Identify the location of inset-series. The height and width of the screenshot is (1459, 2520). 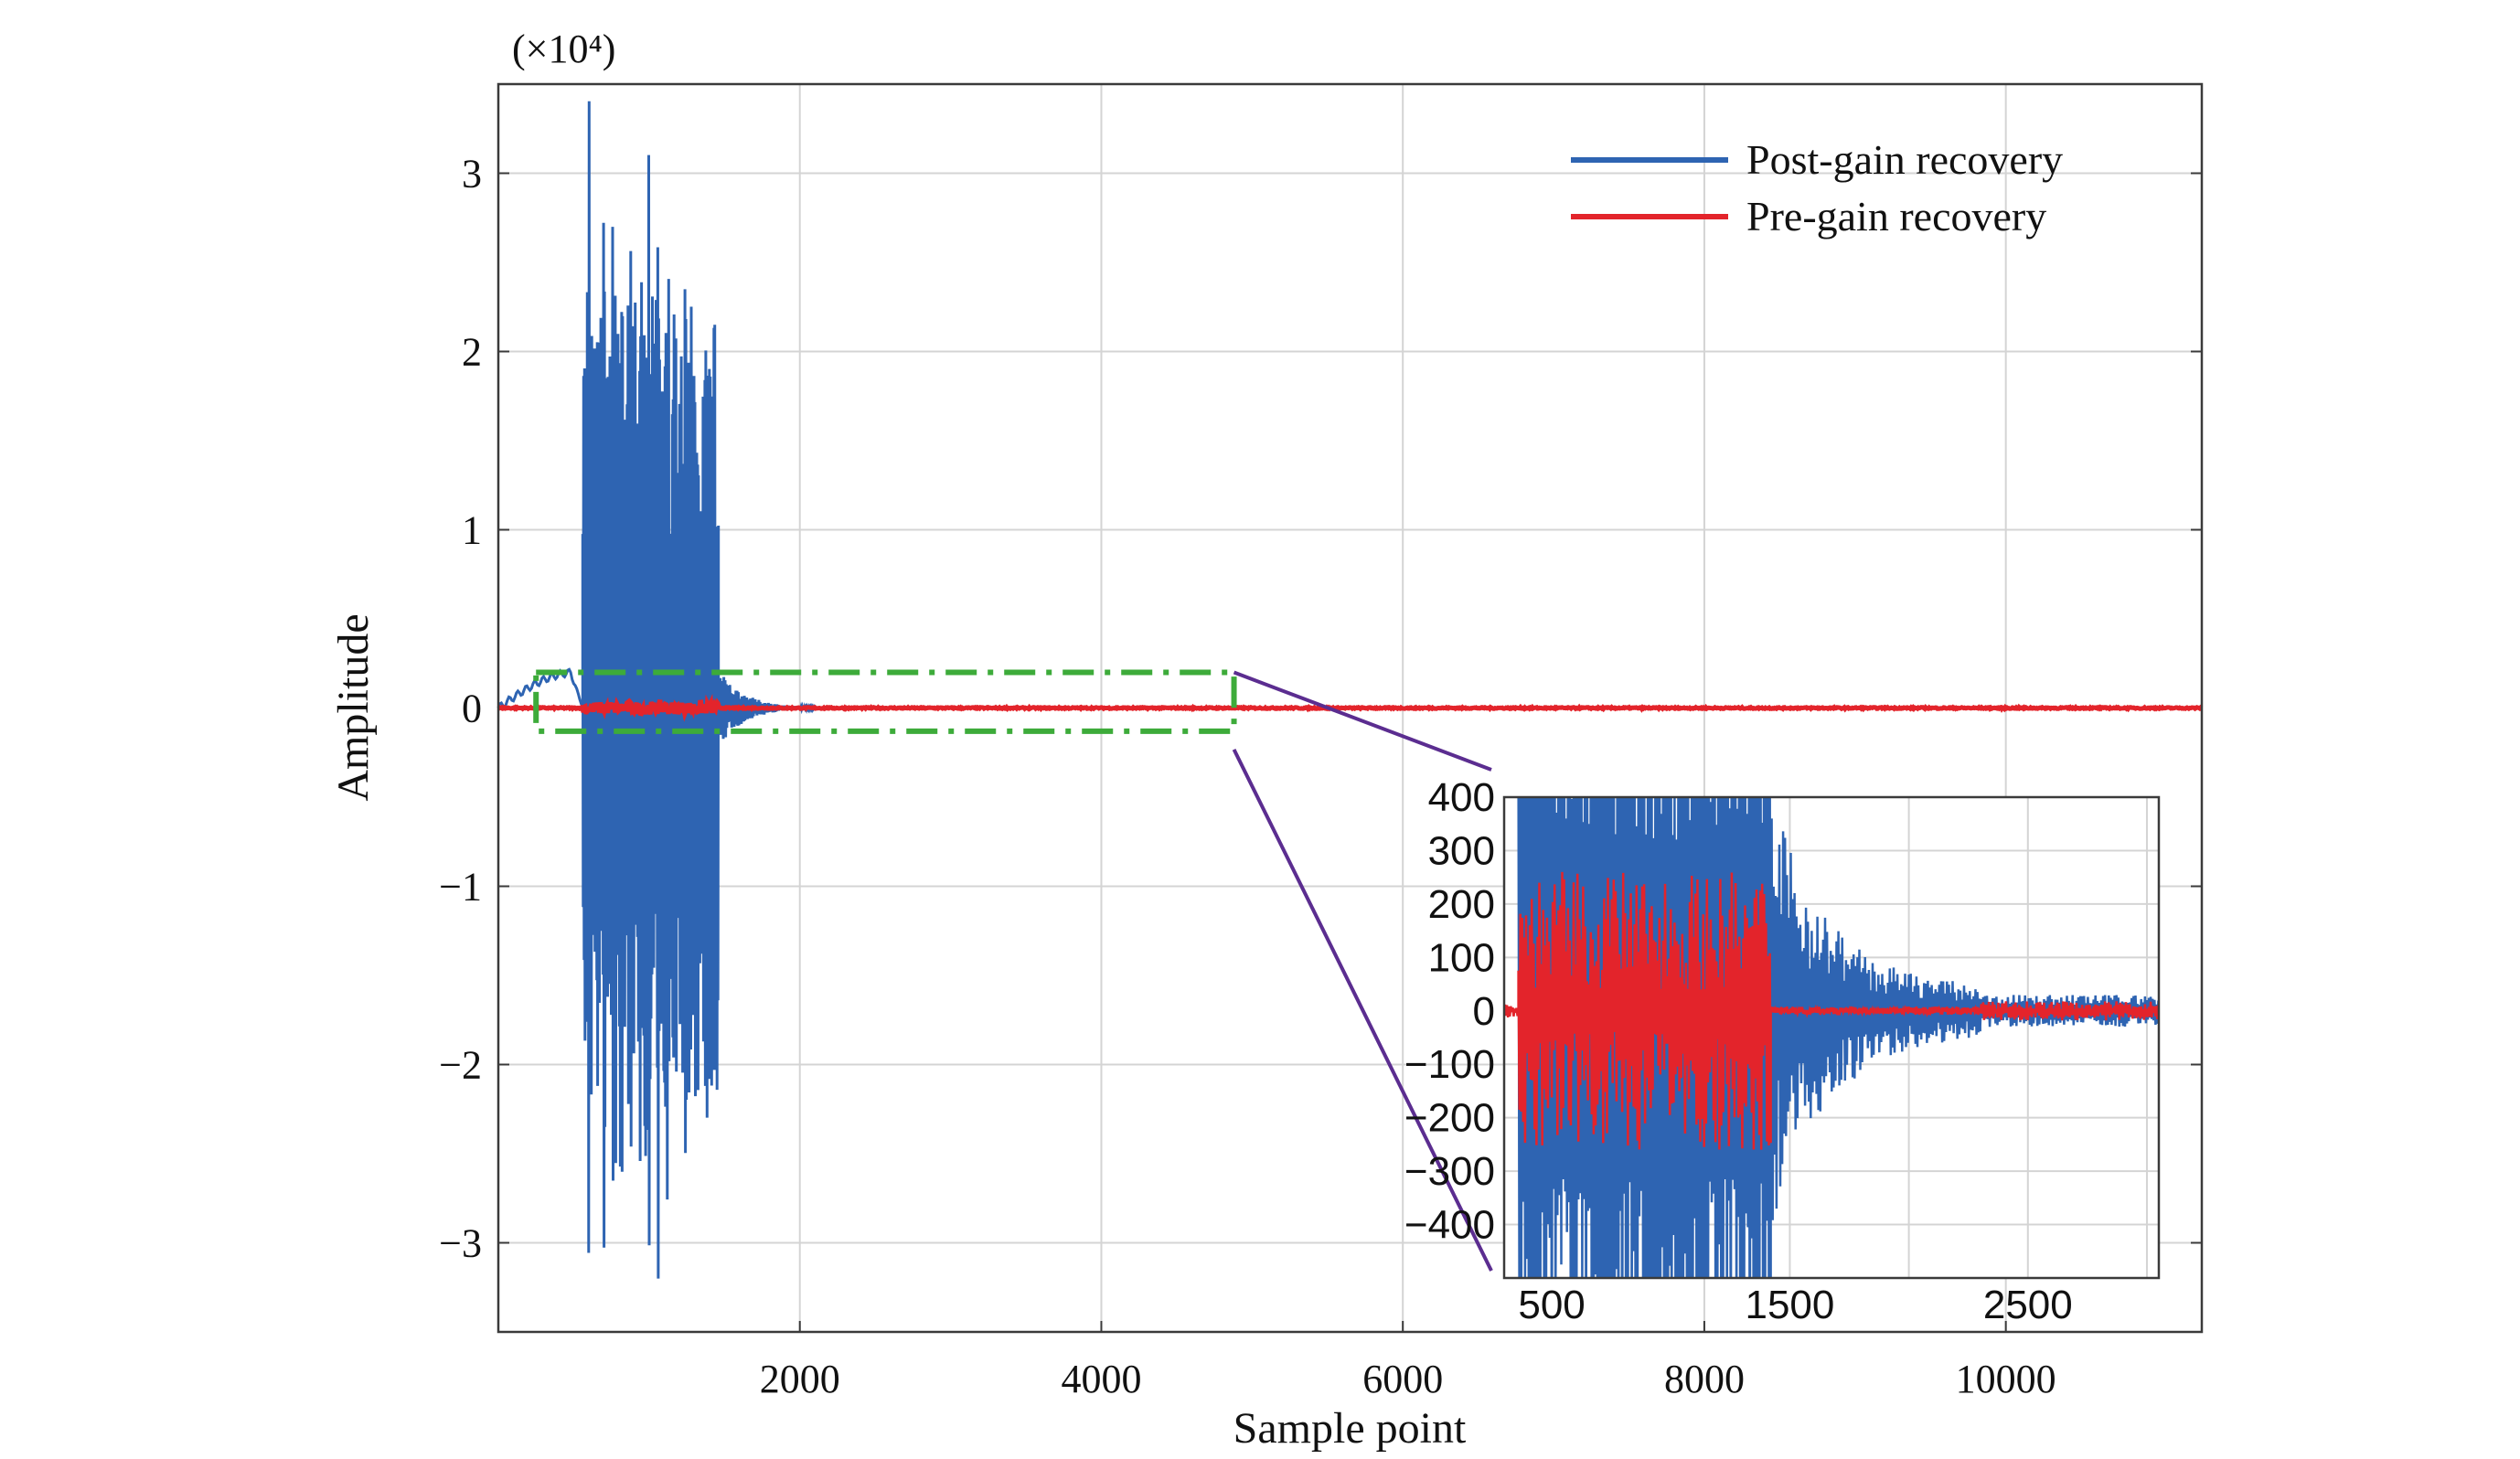
(1831, 1037).